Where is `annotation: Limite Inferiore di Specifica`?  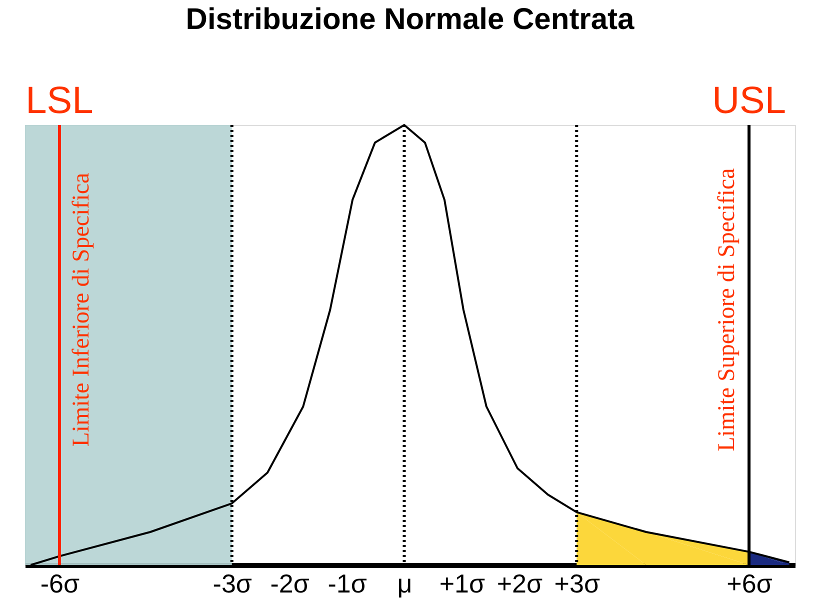
annotation: Limite Inferiore di Specifica is located at coordinates (81, 309).